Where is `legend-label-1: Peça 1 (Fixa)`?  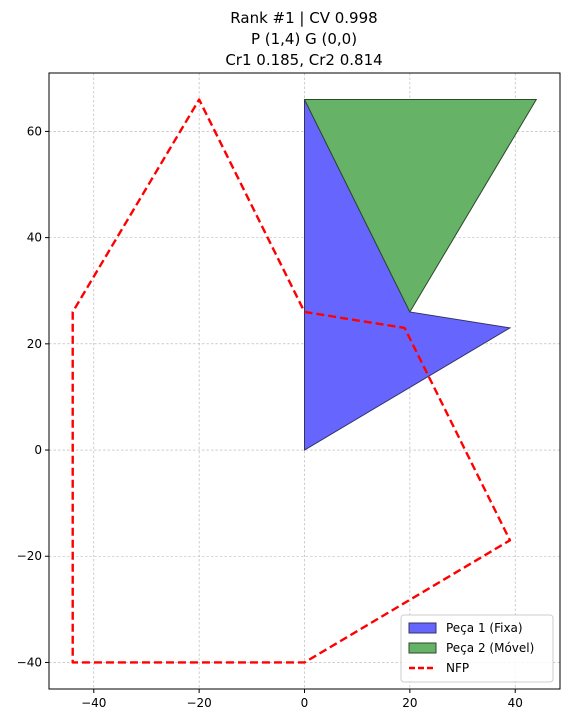
legend-label-1: Peça 1 (Fixa) is located at coordinates (484, 628).